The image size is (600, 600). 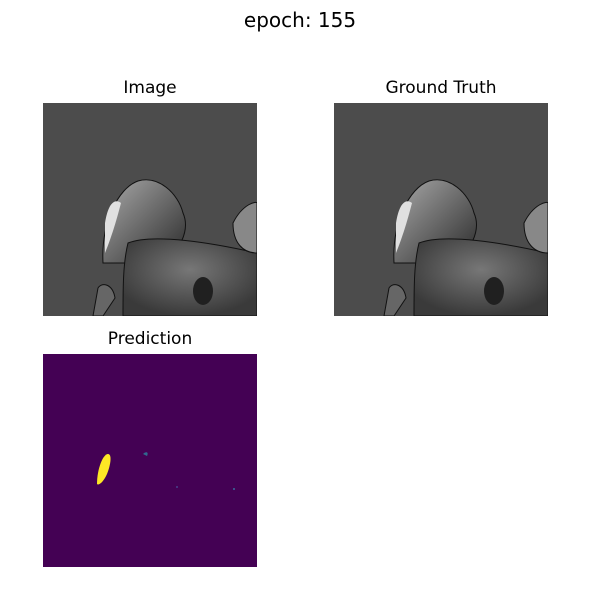 I want to click on image-panel-title: Image, so click(x=150, y=88).